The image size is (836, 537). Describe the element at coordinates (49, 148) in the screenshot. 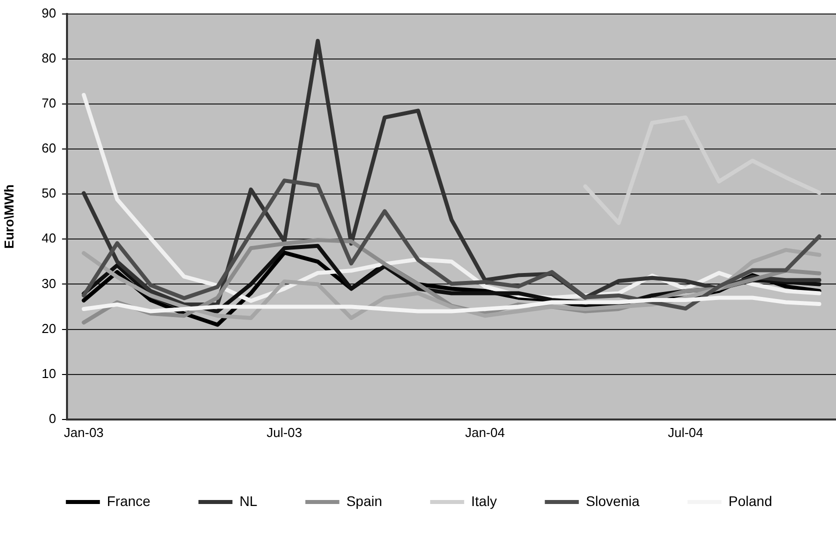

I see `y-tick-label: 60` at that location.